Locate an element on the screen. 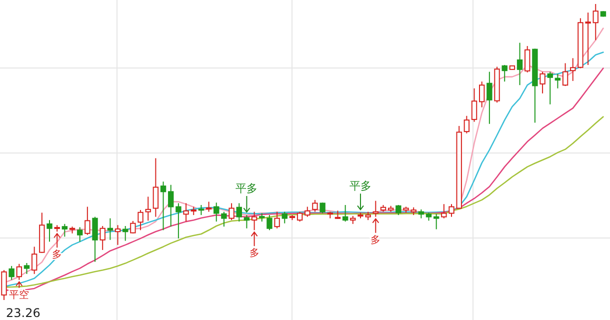  text: 23.26 is located at coordinates (23, 313).